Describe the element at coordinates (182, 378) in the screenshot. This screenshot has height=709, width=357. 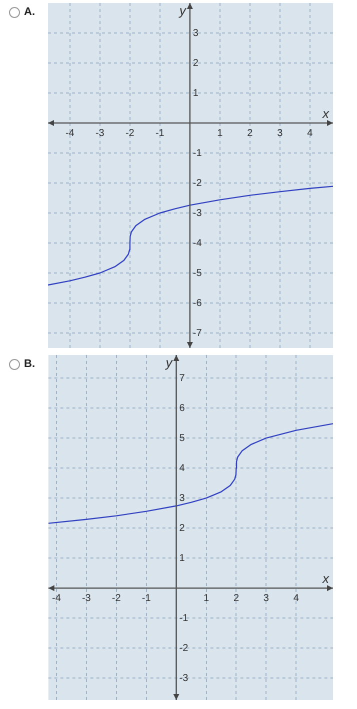
I see `y-tick-label: 7` at that location.